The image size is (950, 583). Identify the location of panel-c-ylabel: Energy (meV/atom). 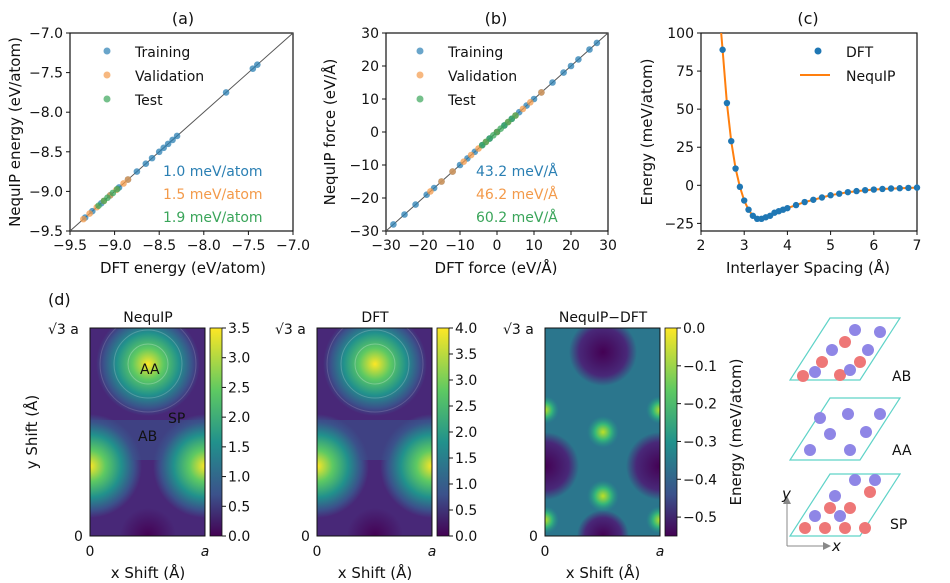
(647, 131).